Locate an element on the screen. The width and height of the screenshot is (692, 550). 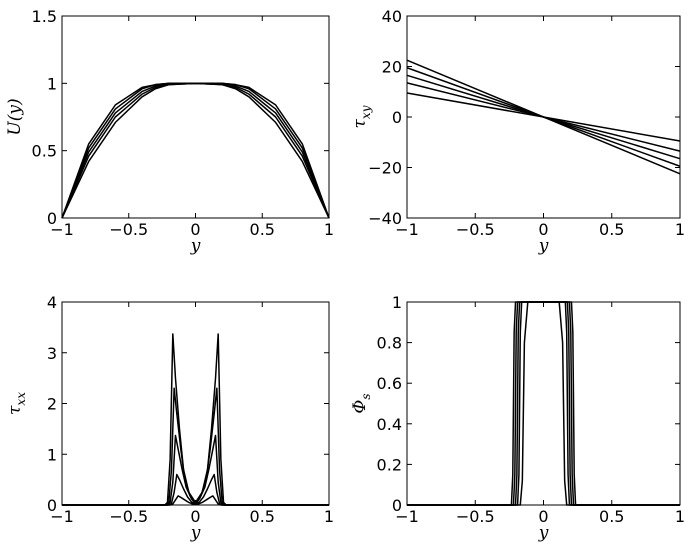
y-axis-label: τxx is located at coordinates (16, 403).